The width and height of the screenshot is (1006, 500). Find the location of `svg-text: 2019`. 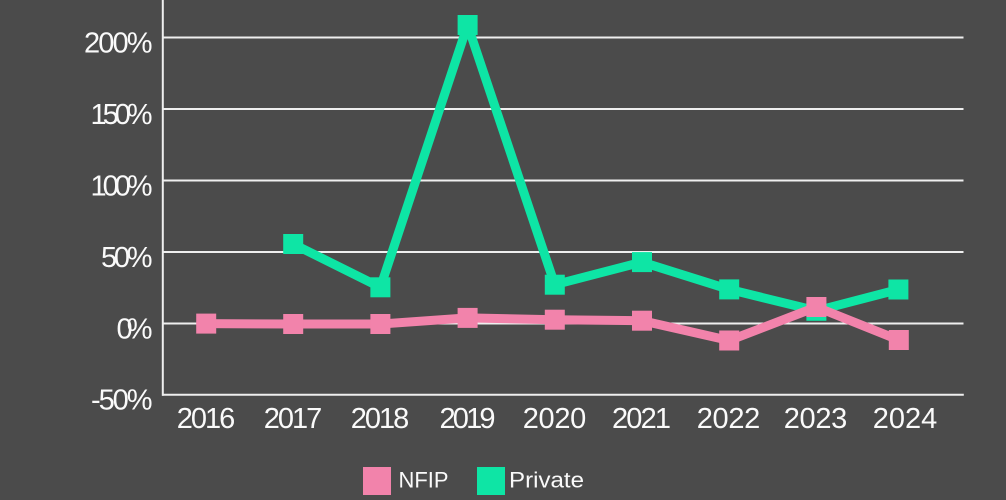

svg-text: 2019 is located at coordinates (468, 419).